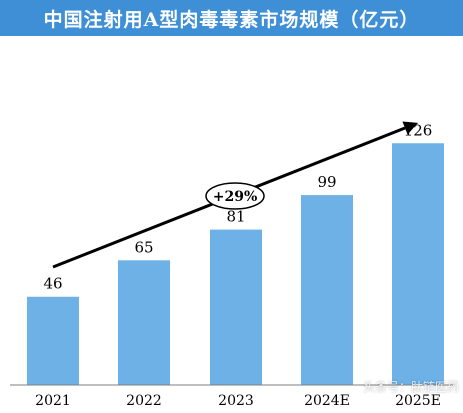  Describe the element at coordinates (53, 340) in the screenshot. I see `bar-2021` at that location.